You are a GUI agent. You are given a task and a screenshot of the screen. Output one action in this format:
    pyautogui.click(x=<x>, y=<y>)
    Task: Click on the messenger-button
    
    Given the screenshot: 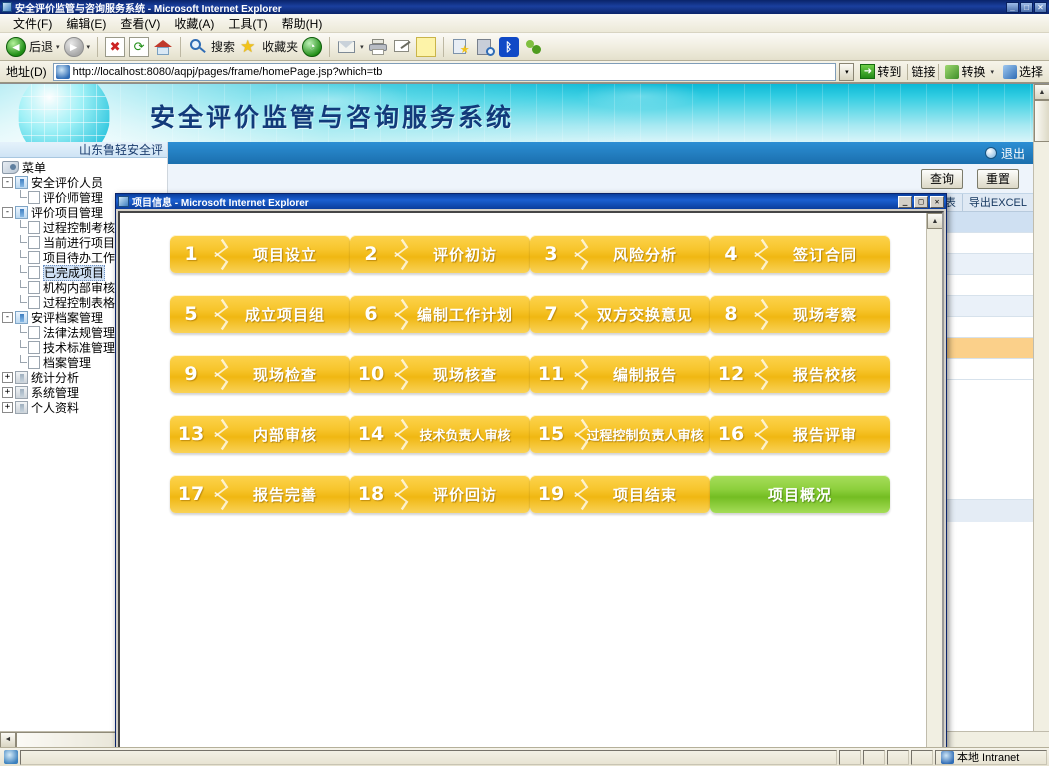 What is the action you would take?
    pyautogui.click(x=533, y=47)
    